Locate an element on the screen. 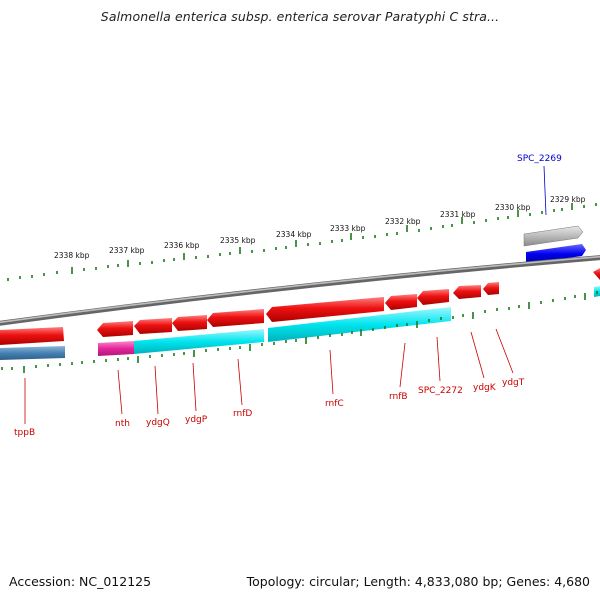  gene-label-rnfC: rnfC is located at coordinates (334, 404).